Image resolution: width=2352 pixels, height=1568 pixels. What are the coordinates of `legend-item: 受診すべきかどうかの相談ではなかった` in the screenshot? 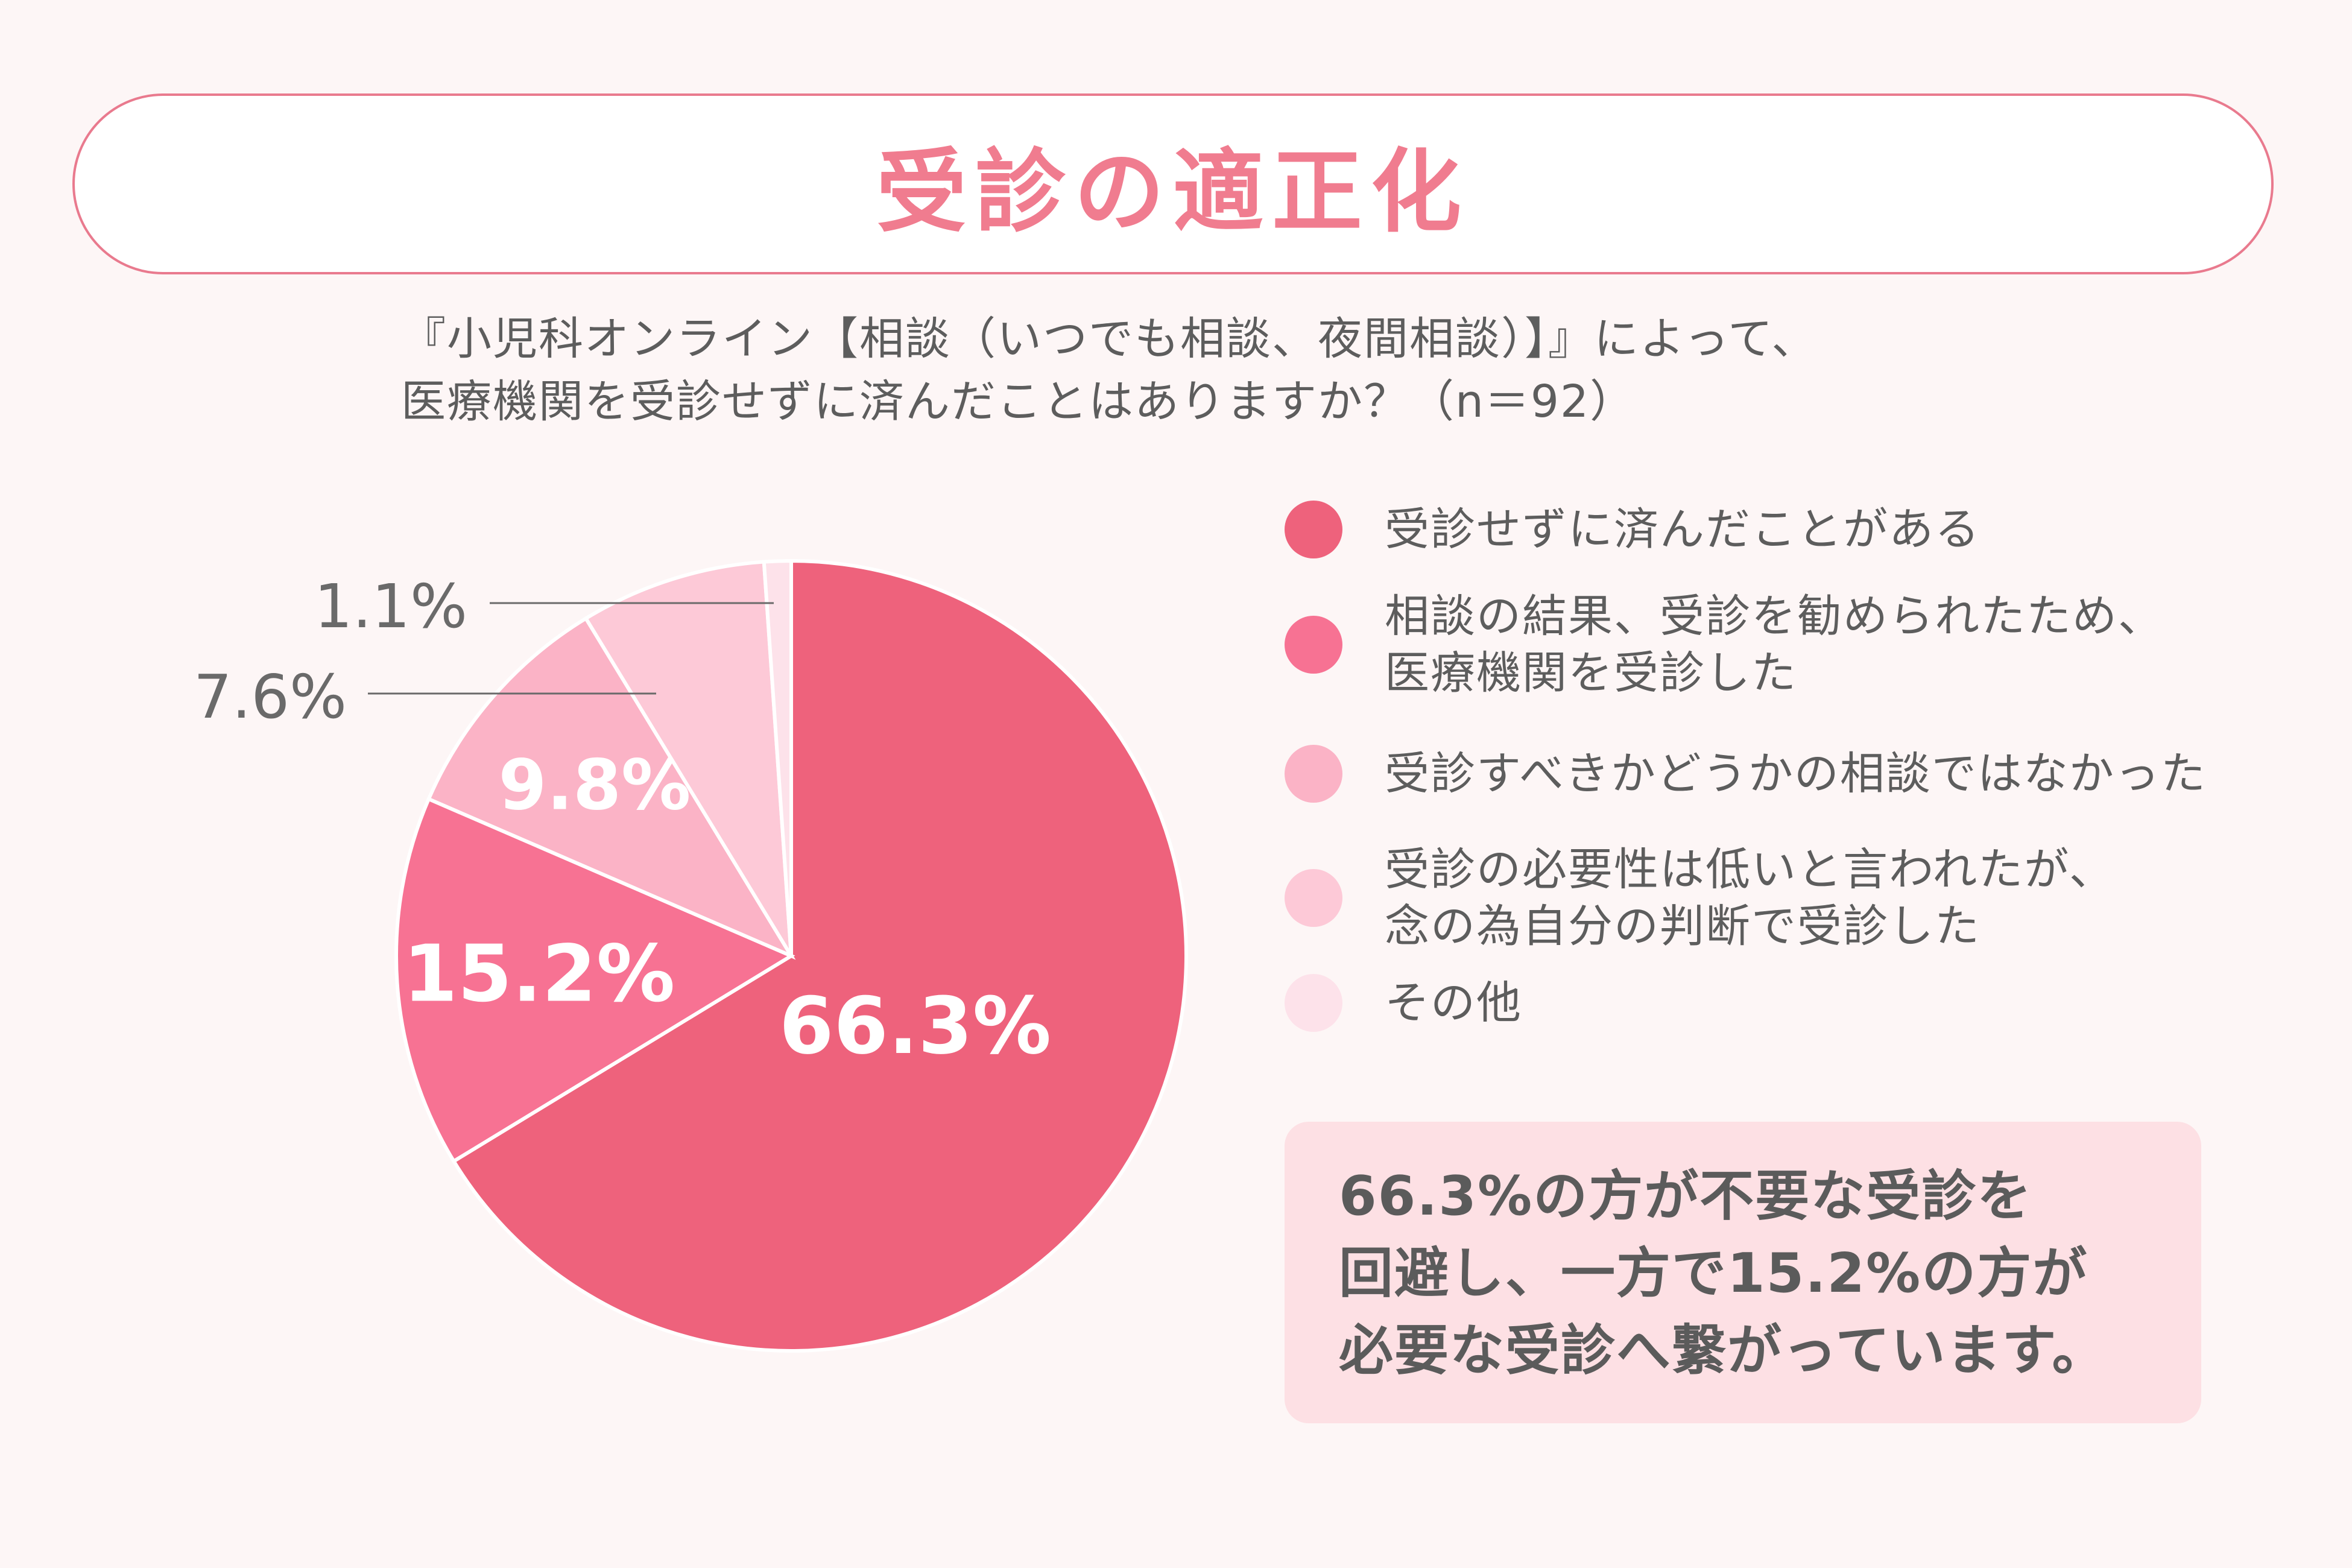 It's located at (1746, 774).